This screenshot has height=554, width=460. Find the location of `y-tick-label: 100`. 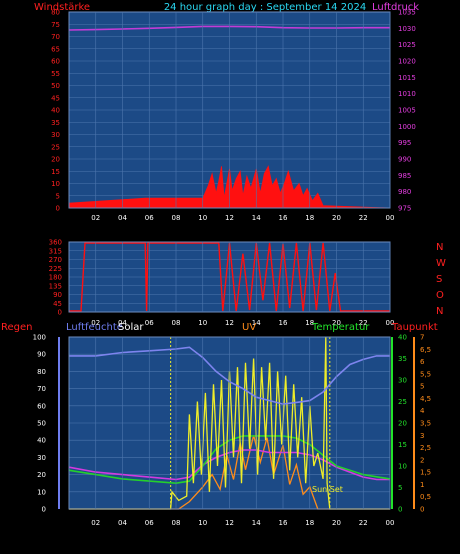

y-tick-label: 100 is located at coordinates (39, 338).